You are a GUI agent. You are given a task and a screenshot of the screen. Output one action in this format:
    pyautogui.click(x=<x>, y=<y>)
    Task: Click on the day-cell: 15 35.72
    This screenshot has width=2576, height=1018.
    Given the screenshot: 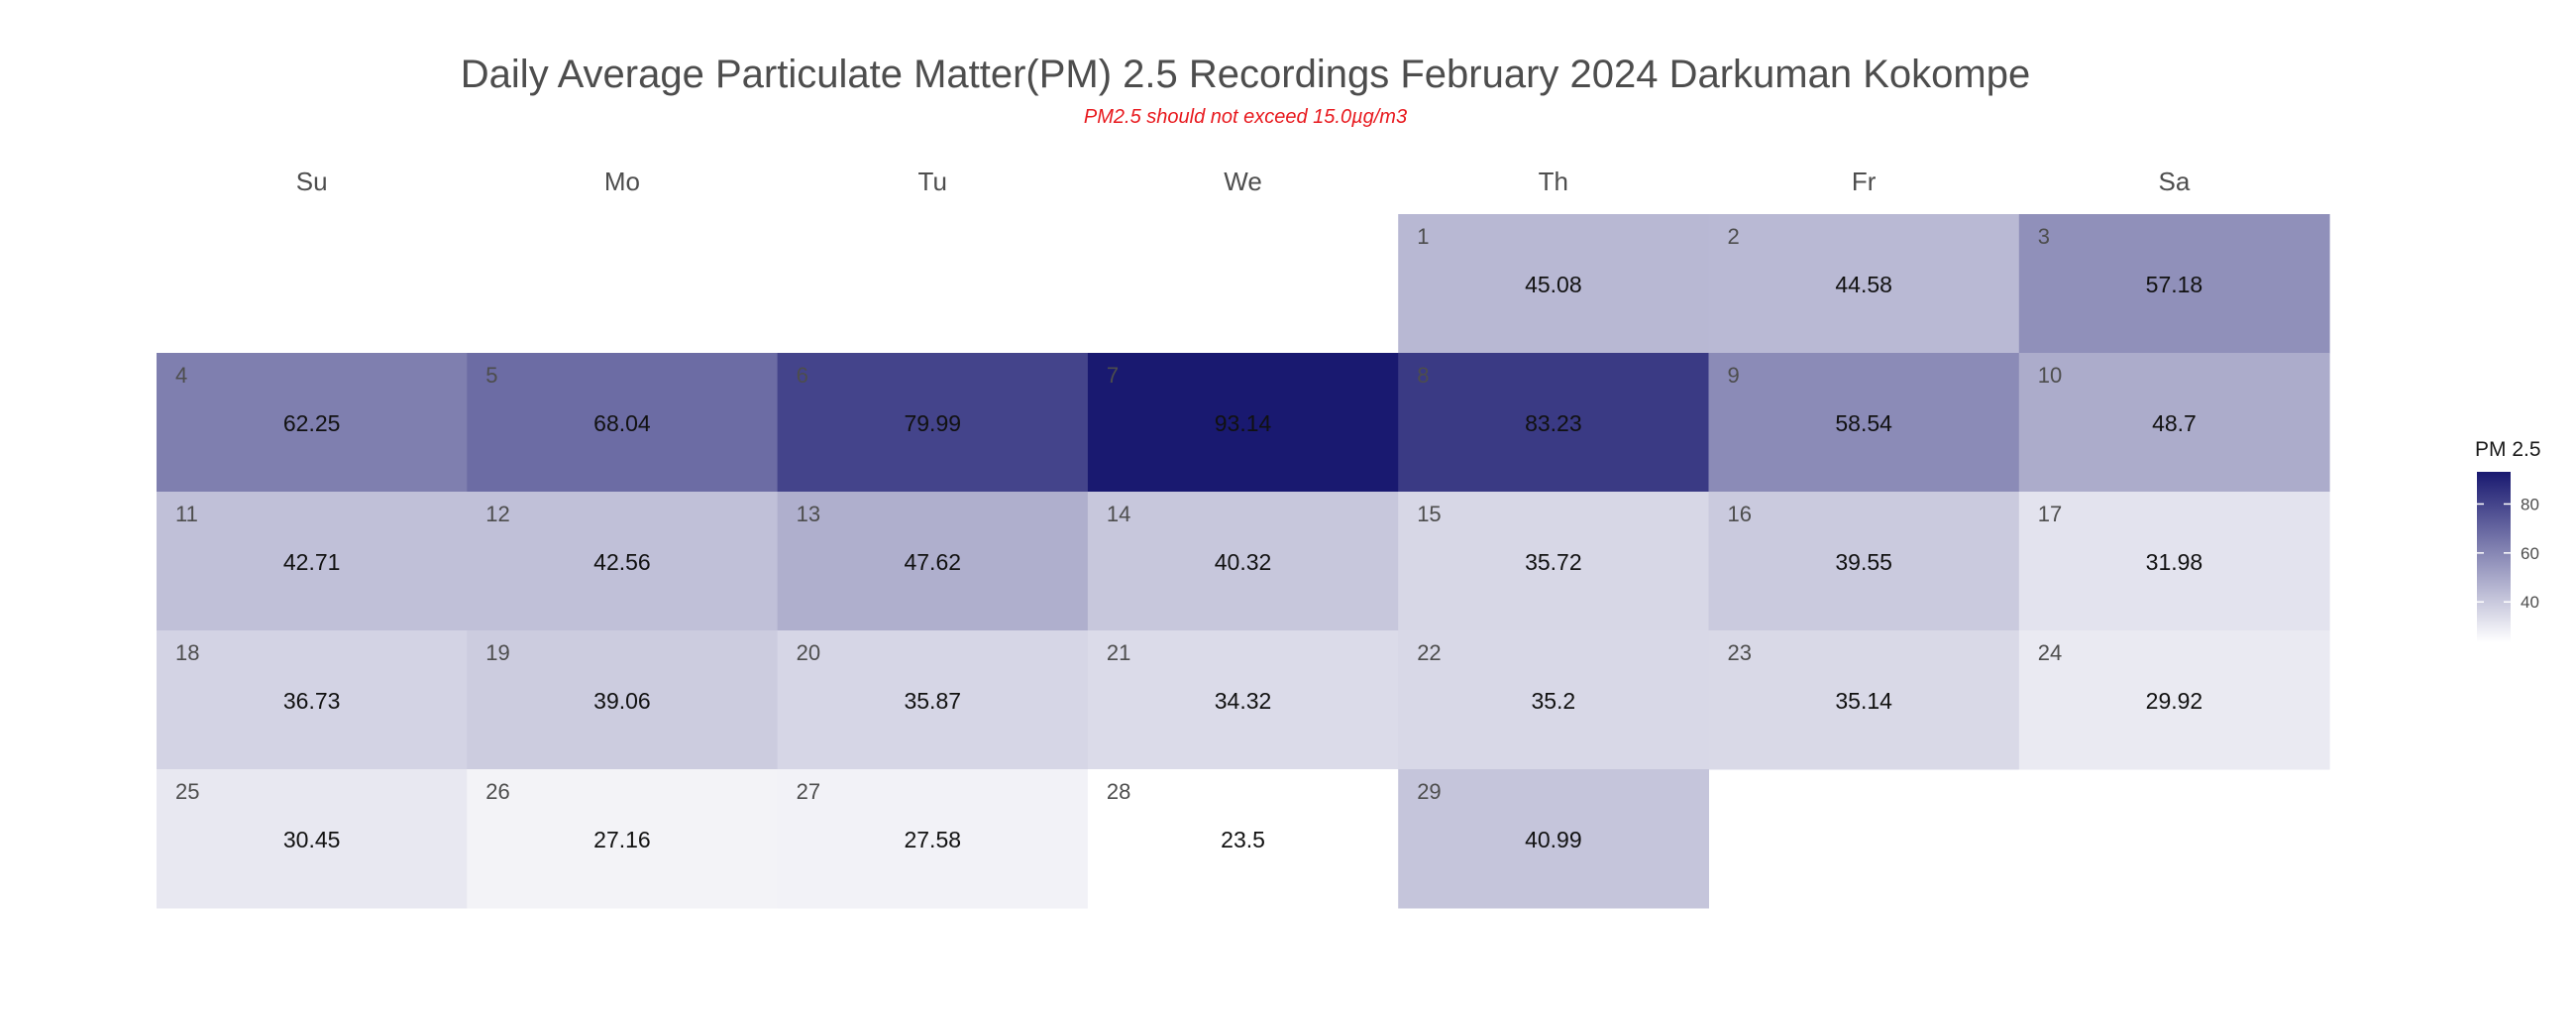 What is the action you would take?
    pyautogui.click(x=1553, y=561)
    